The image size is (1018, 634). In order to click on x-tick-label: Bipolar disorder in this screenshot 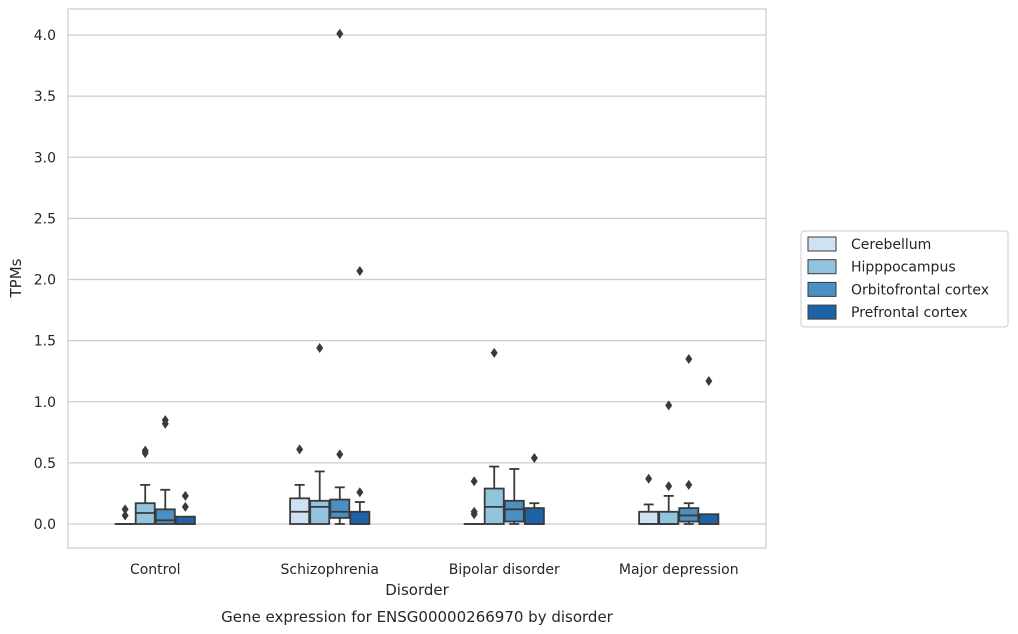, I will do `click(504, 570)`.